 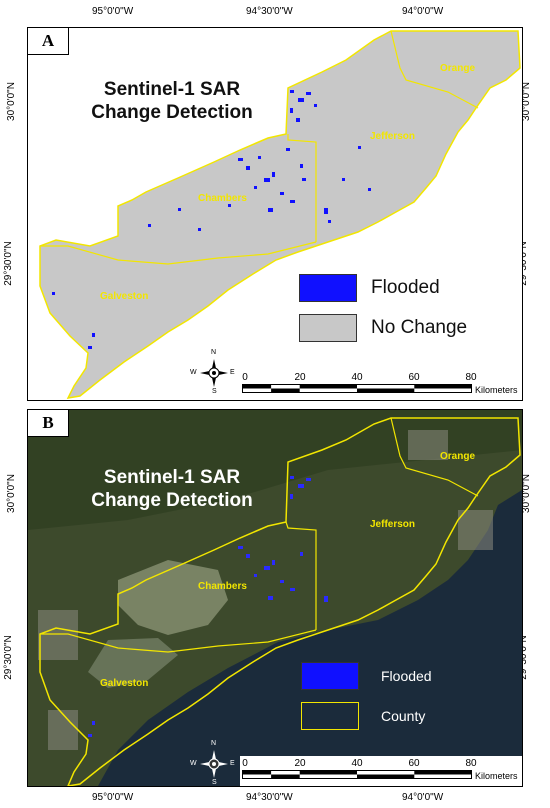 I want to click on scale-bar-b-graphic, so click(x=357, y=774).